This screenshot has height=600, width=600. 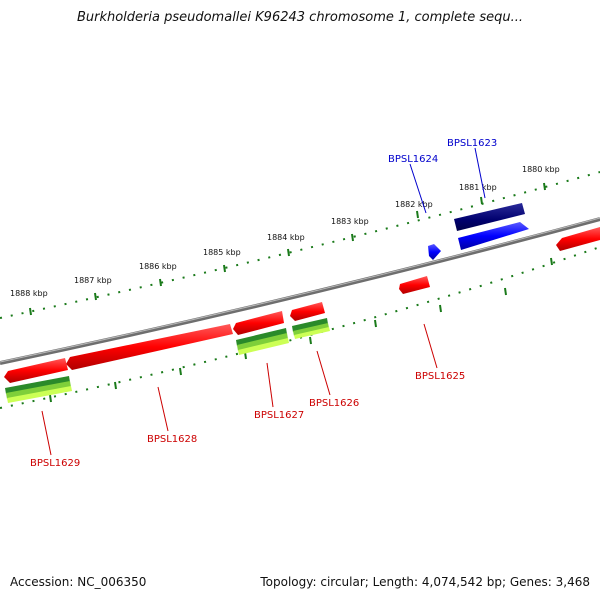 What do you see at coordinates (78, 582) in the screenshot?
I see `accession-text: Accession: NC_006350` at bounding box center [78, 582].